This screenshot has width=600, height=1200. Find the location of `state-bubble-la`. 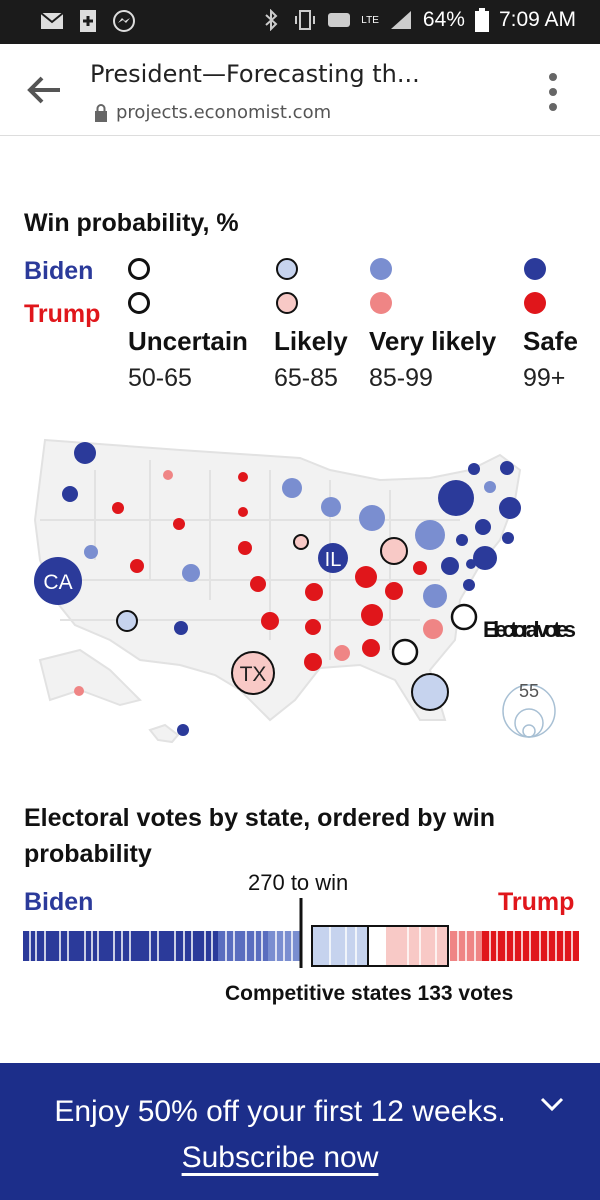

state-bubble-la is located at coordinates (313, 662).